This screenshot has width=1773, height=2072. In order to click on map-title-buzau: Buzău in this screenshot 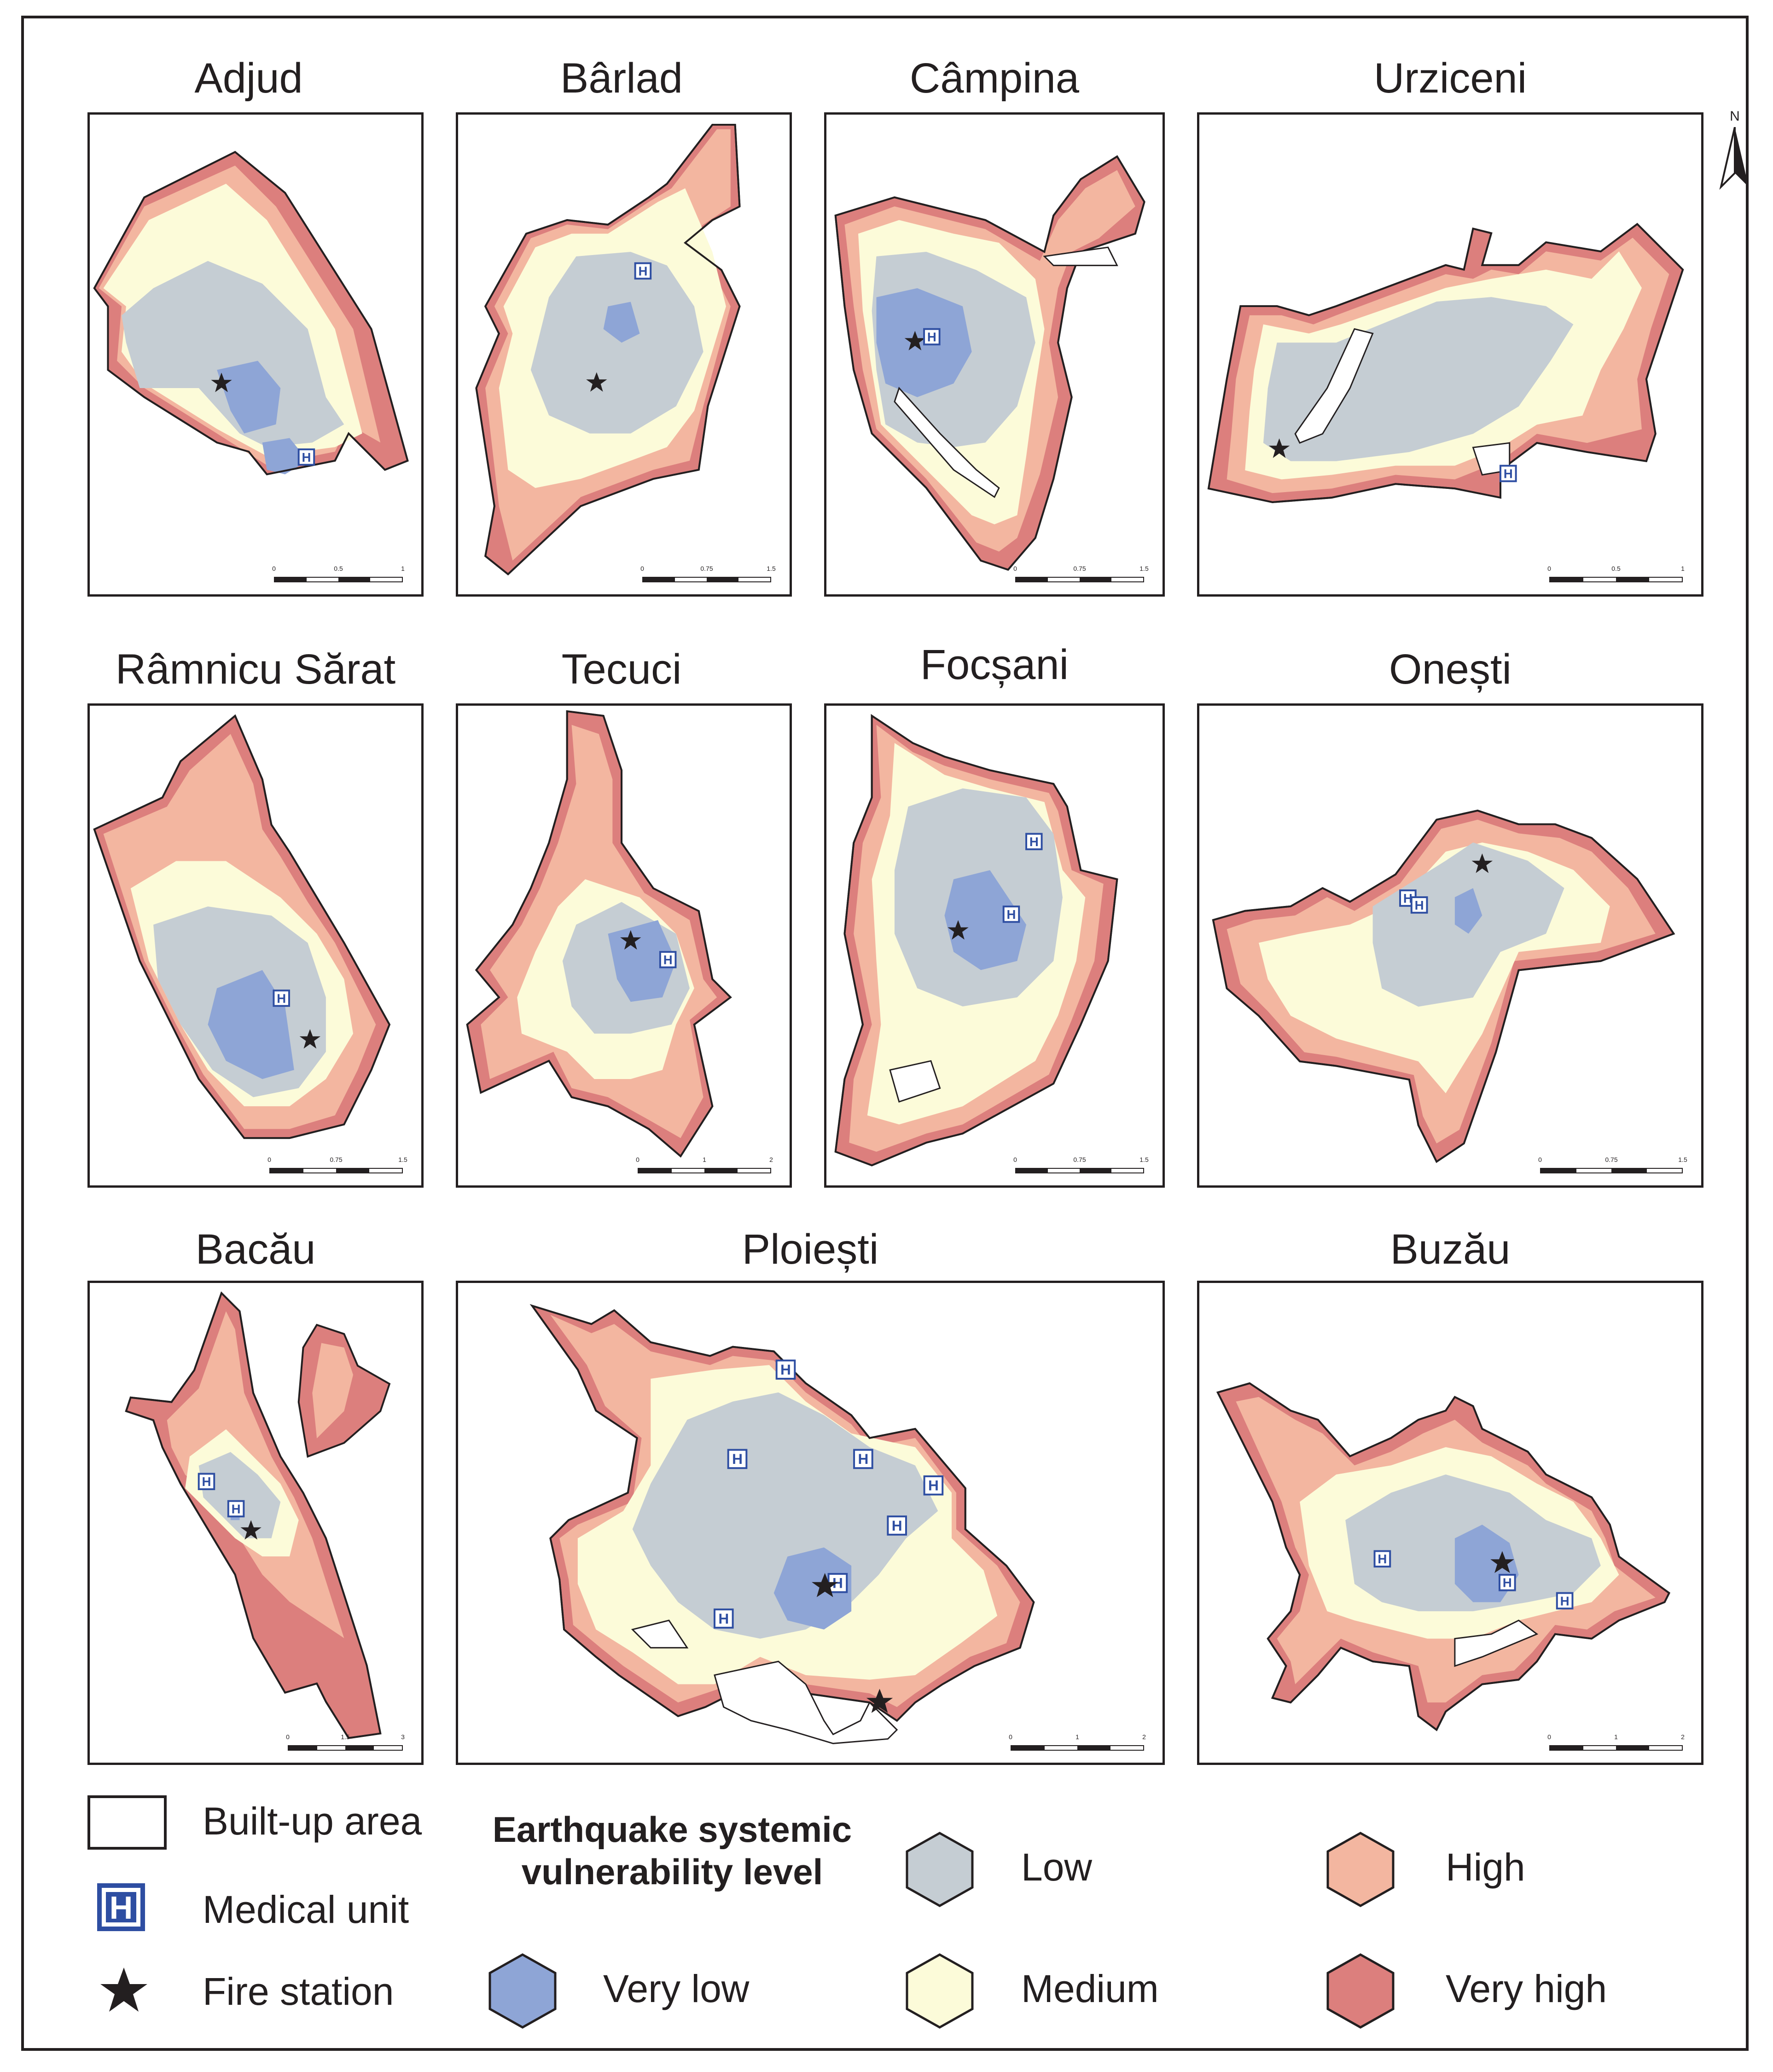, I will do `click(1450, 1249)`.